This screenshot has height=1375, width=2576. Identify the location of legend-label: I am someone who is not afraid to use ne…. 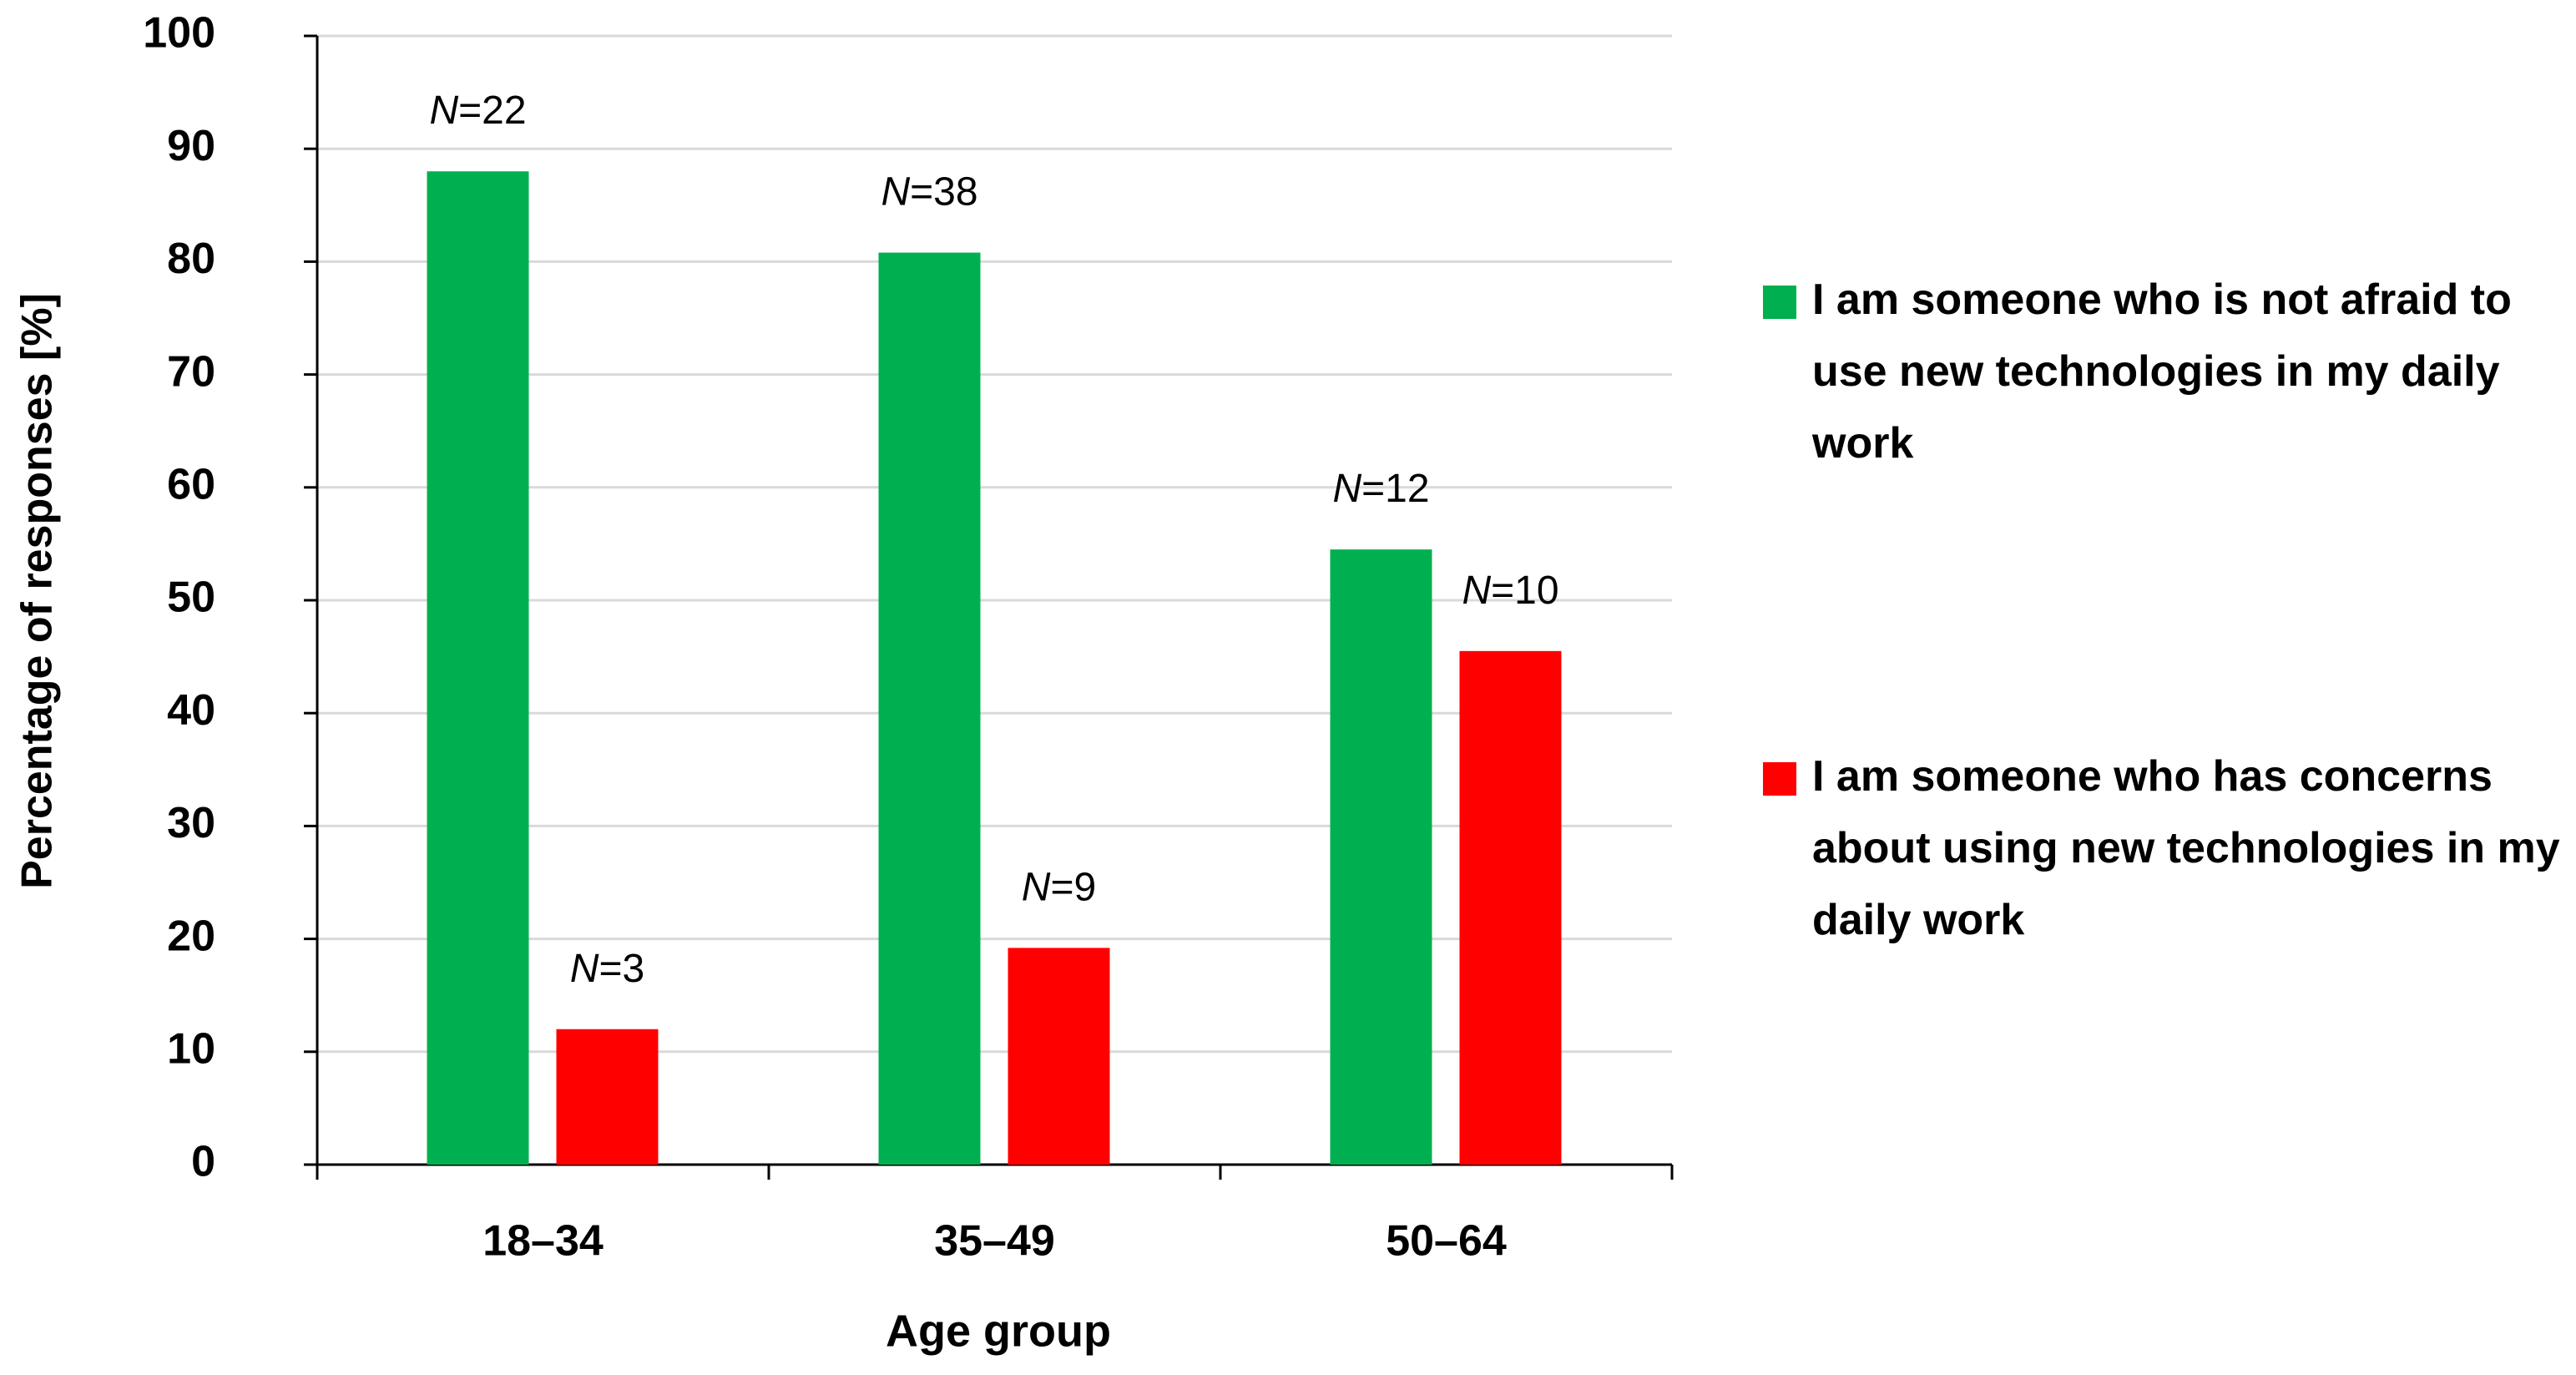
(2167, 372).